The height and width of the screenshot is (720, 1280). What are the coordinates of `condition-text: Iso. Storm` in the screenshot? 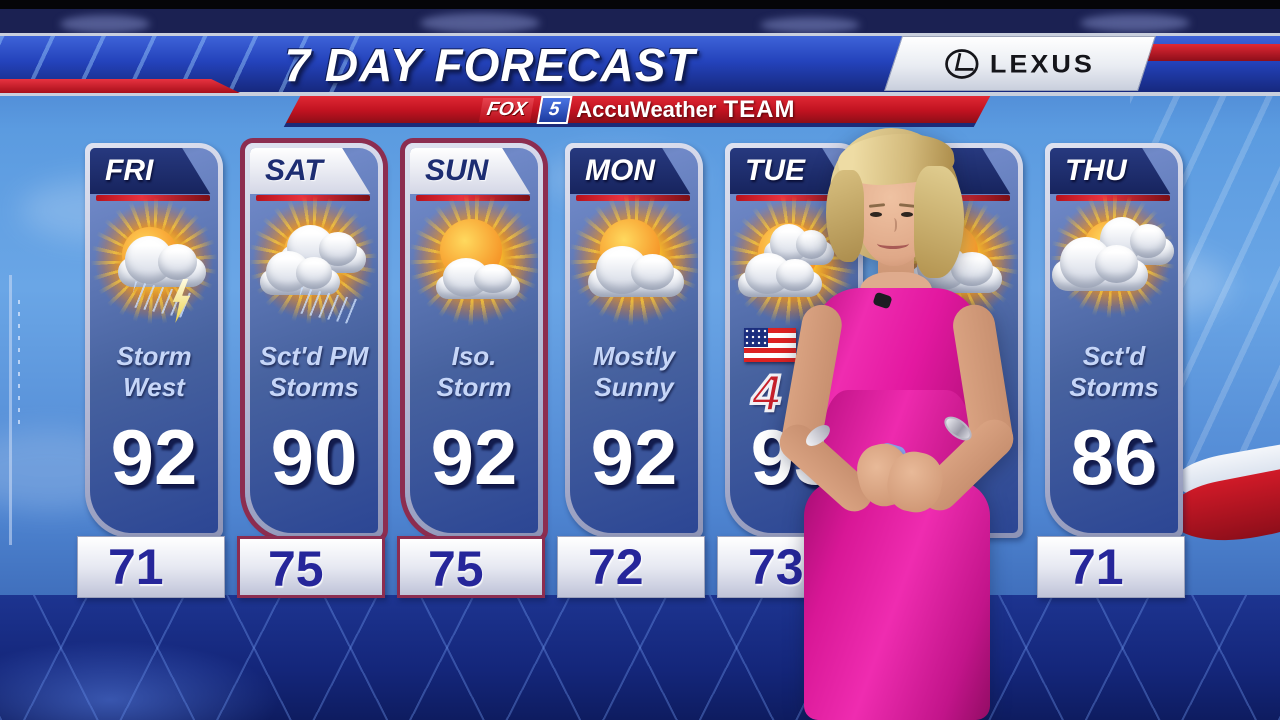 It's located at (474, 372).